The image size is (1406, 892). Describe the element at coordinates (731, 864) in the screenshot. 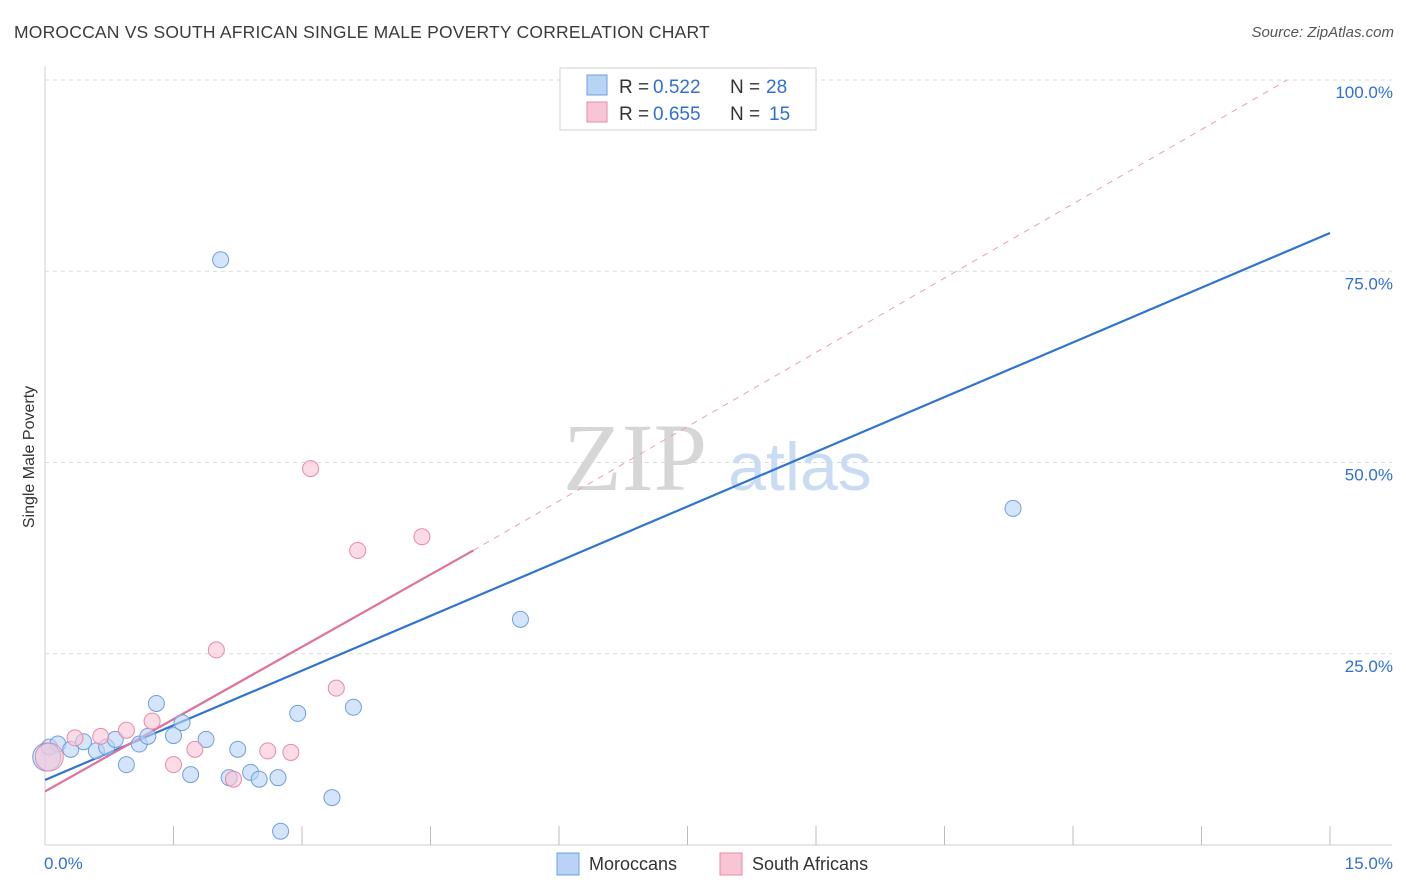

I see `bottom-legend-swatch-south-africans` at that location.